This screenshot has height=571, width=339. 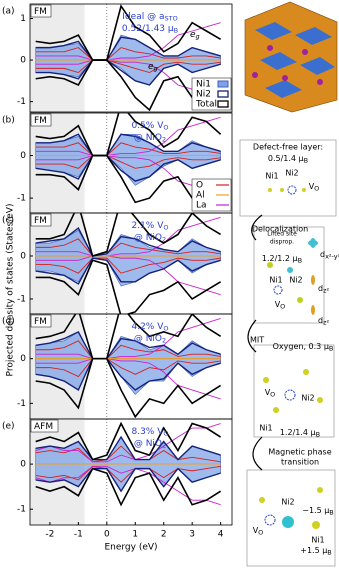 I want to click on diagram-text-part: 1.2/1.4 μ, so click(x=298, y=432).